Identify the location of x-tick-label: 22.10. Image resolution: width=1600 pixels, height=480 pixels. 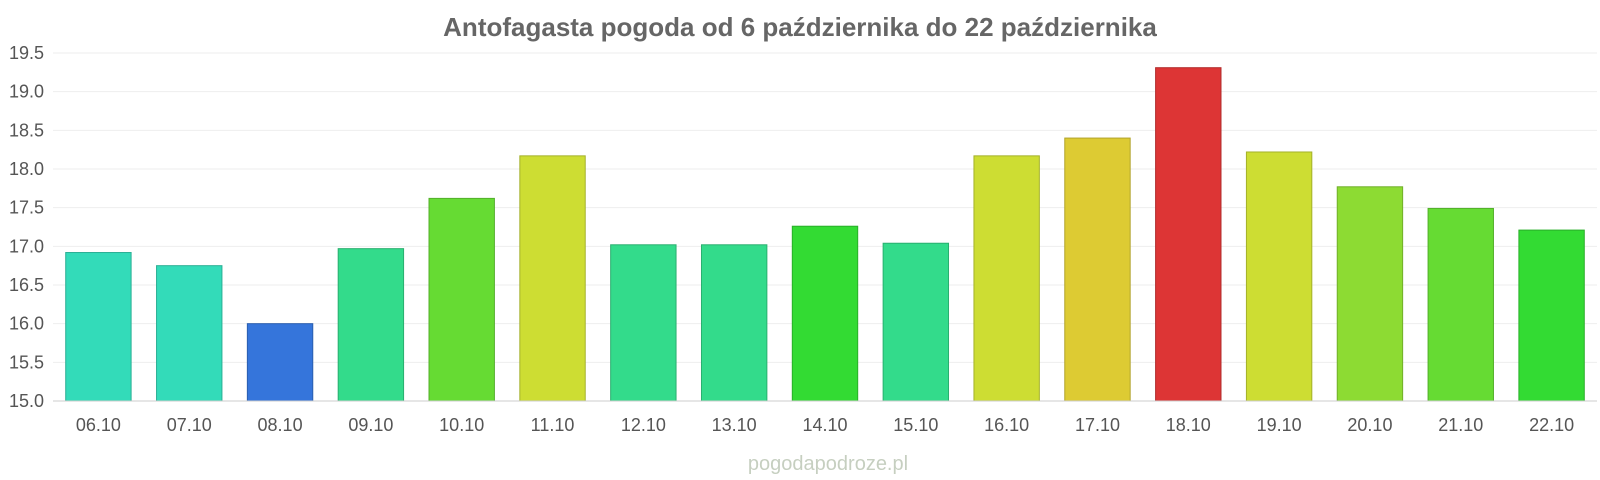
(1551, 425).